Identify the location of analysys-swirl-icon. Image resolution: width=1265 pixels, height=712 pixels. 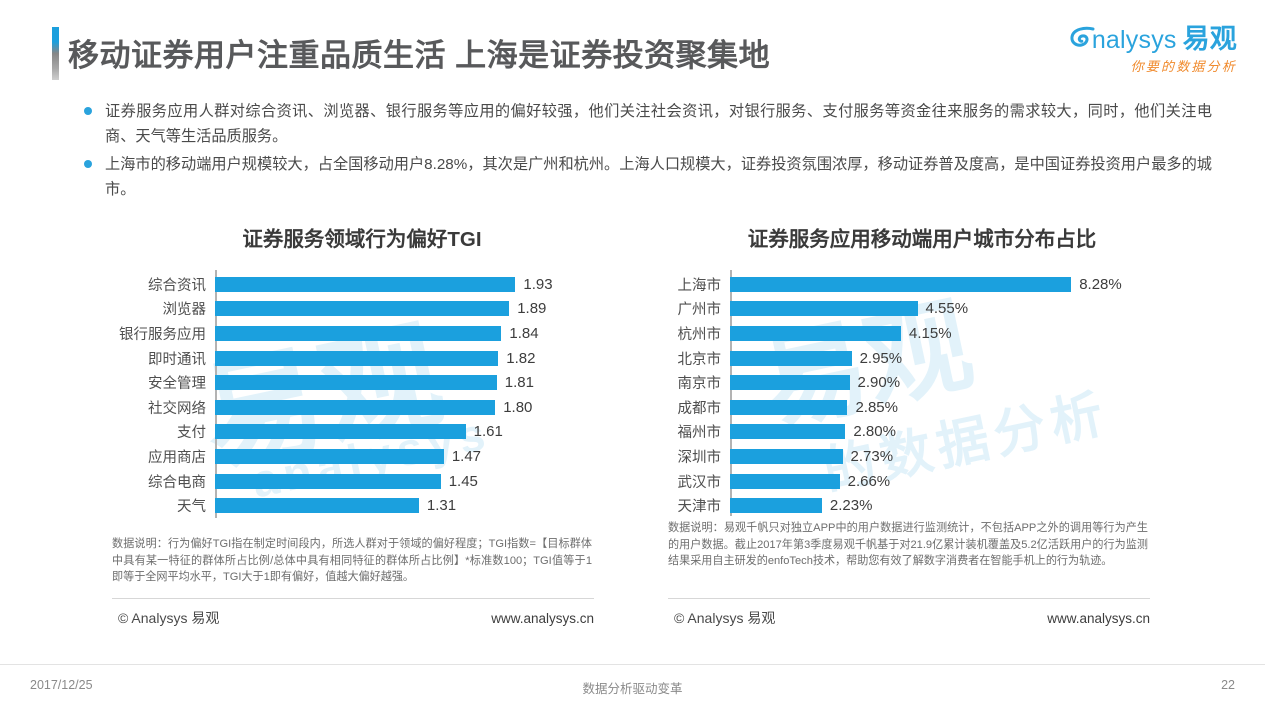
(1082, 40).